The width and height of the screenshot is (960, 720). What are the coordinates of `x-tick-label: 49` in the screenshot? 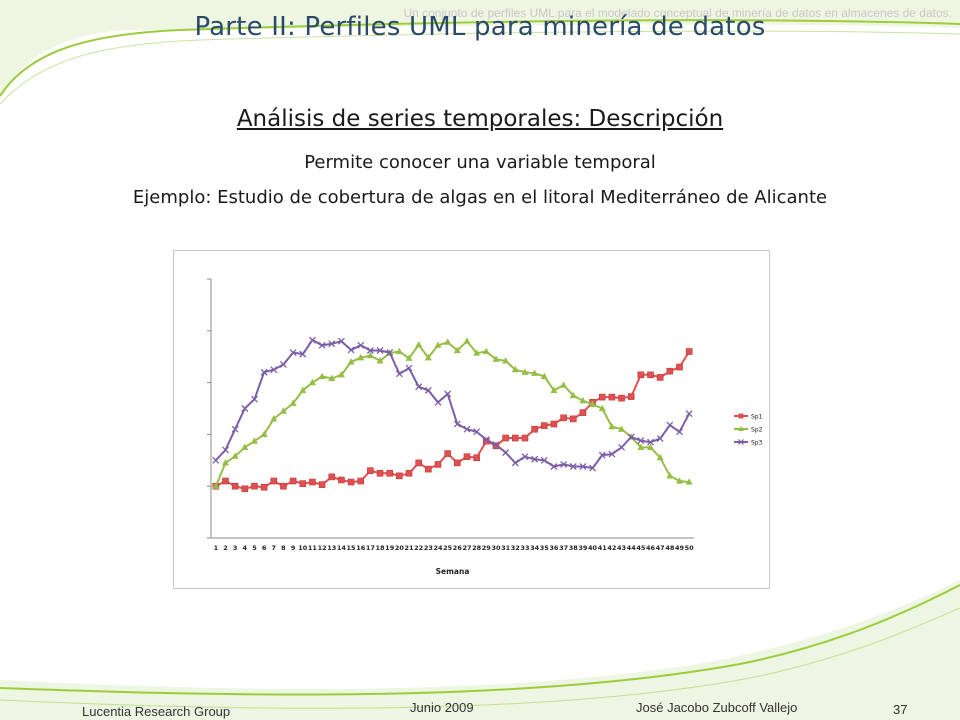 It's located at (680, 548).